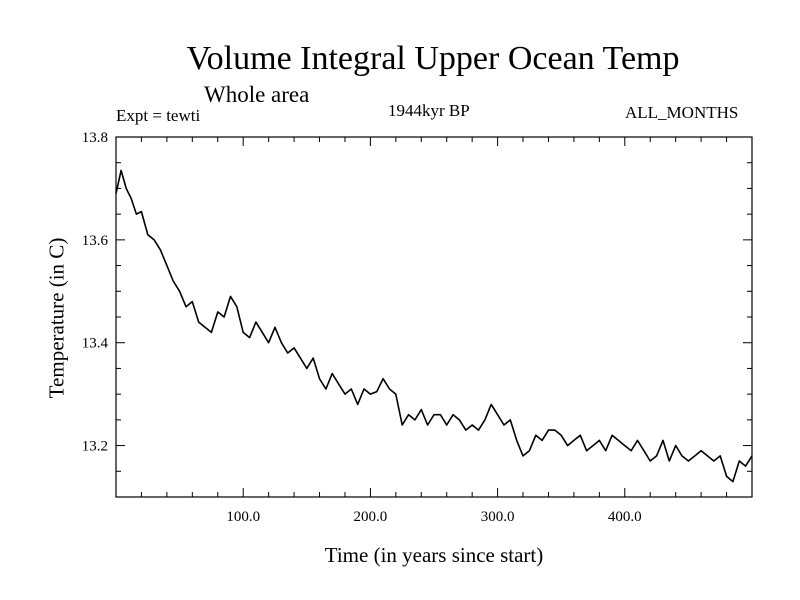 This screenshot has height=600, width=800. Describe the element at coordinates (95, 241) in the screenshot. I see `y-tick-label: 13.6` at that location.